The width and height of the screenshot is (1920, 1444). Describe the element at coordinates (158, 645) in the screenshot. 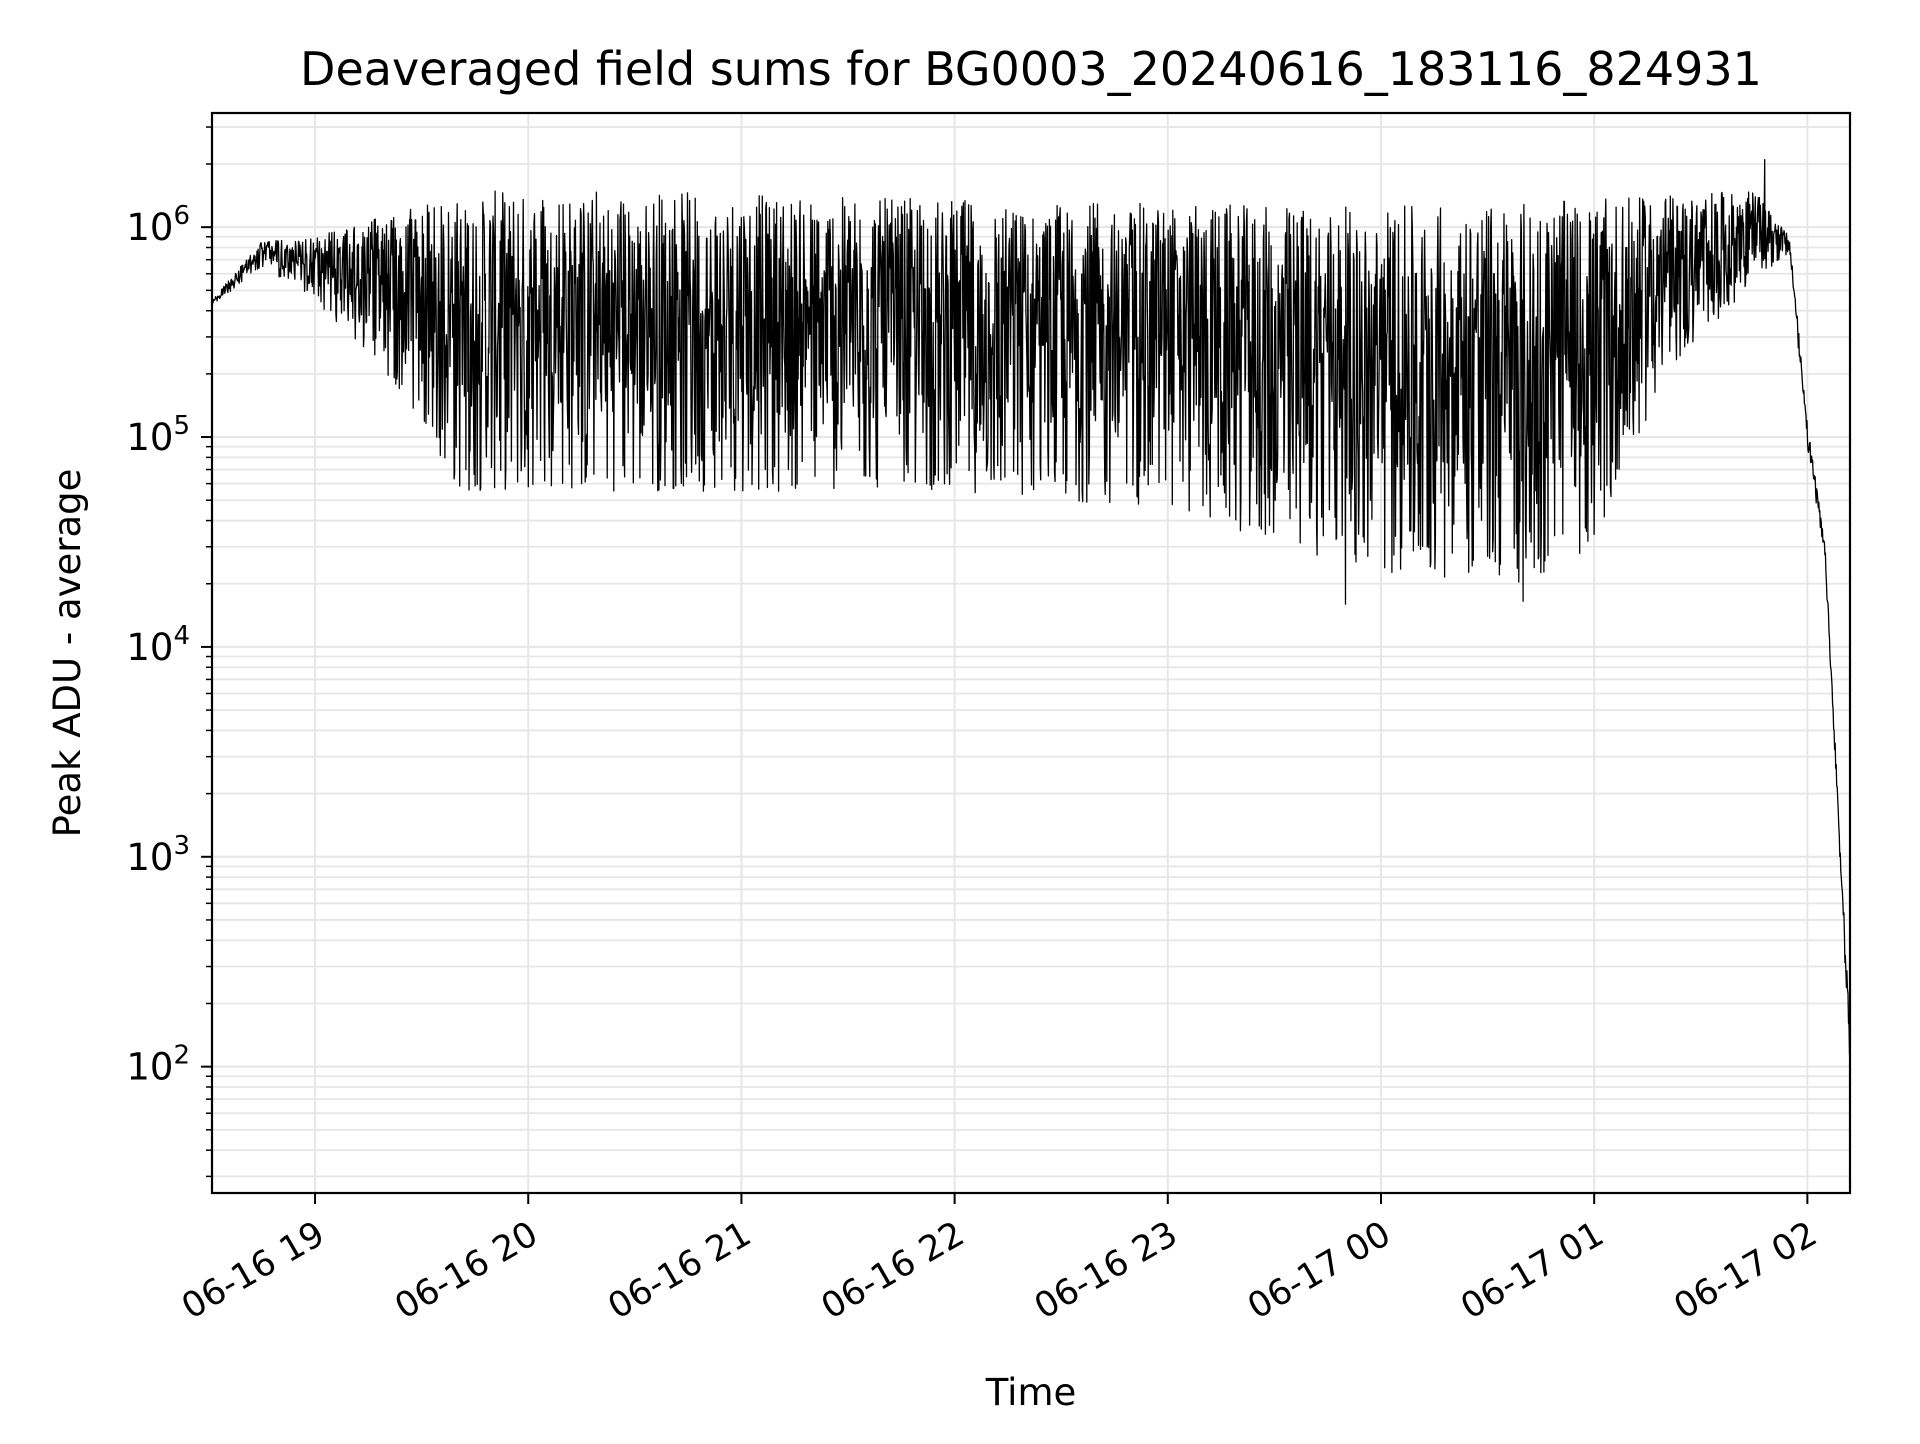

I see `y-tick-label: 104` at that location.